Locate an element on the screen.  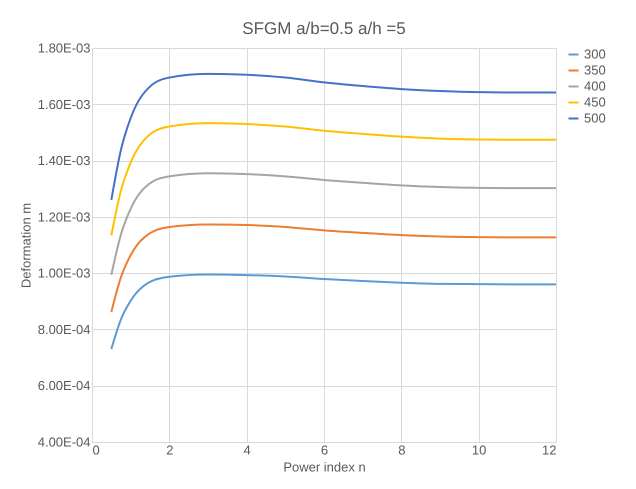
x-tick-label: 8 is located at coordinates (402, 450).